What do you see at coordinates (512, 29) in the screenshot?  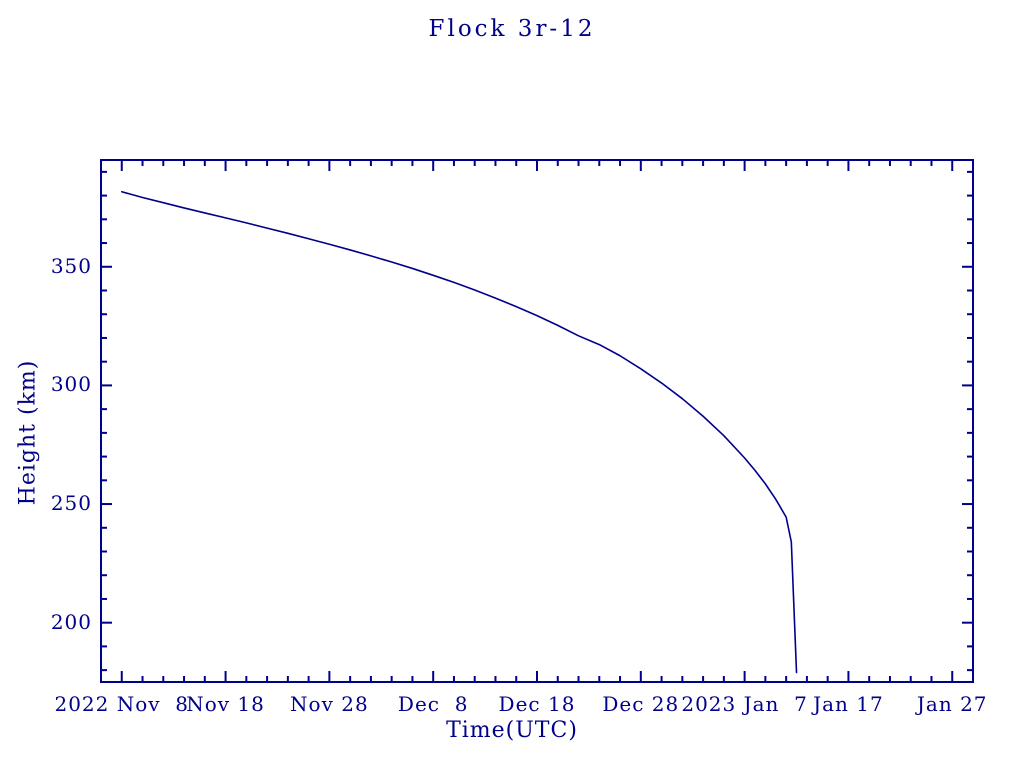 I see `chart-title: Flock 3r-12` at bounding box center [512, 29].